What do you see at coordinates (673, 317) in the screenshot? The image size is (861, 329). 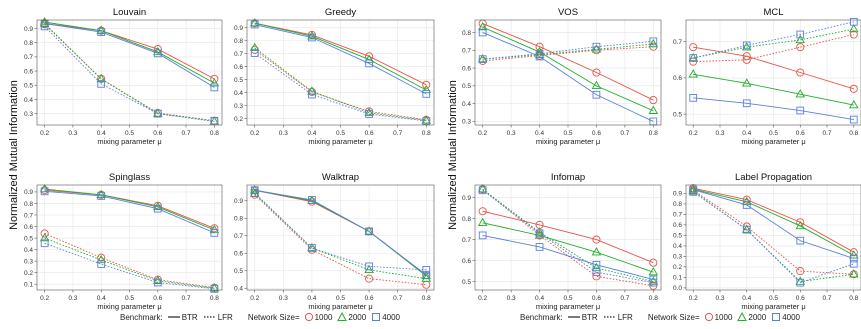 I see `legend-size-label: Network Size=` at bounding box center [673, 317].